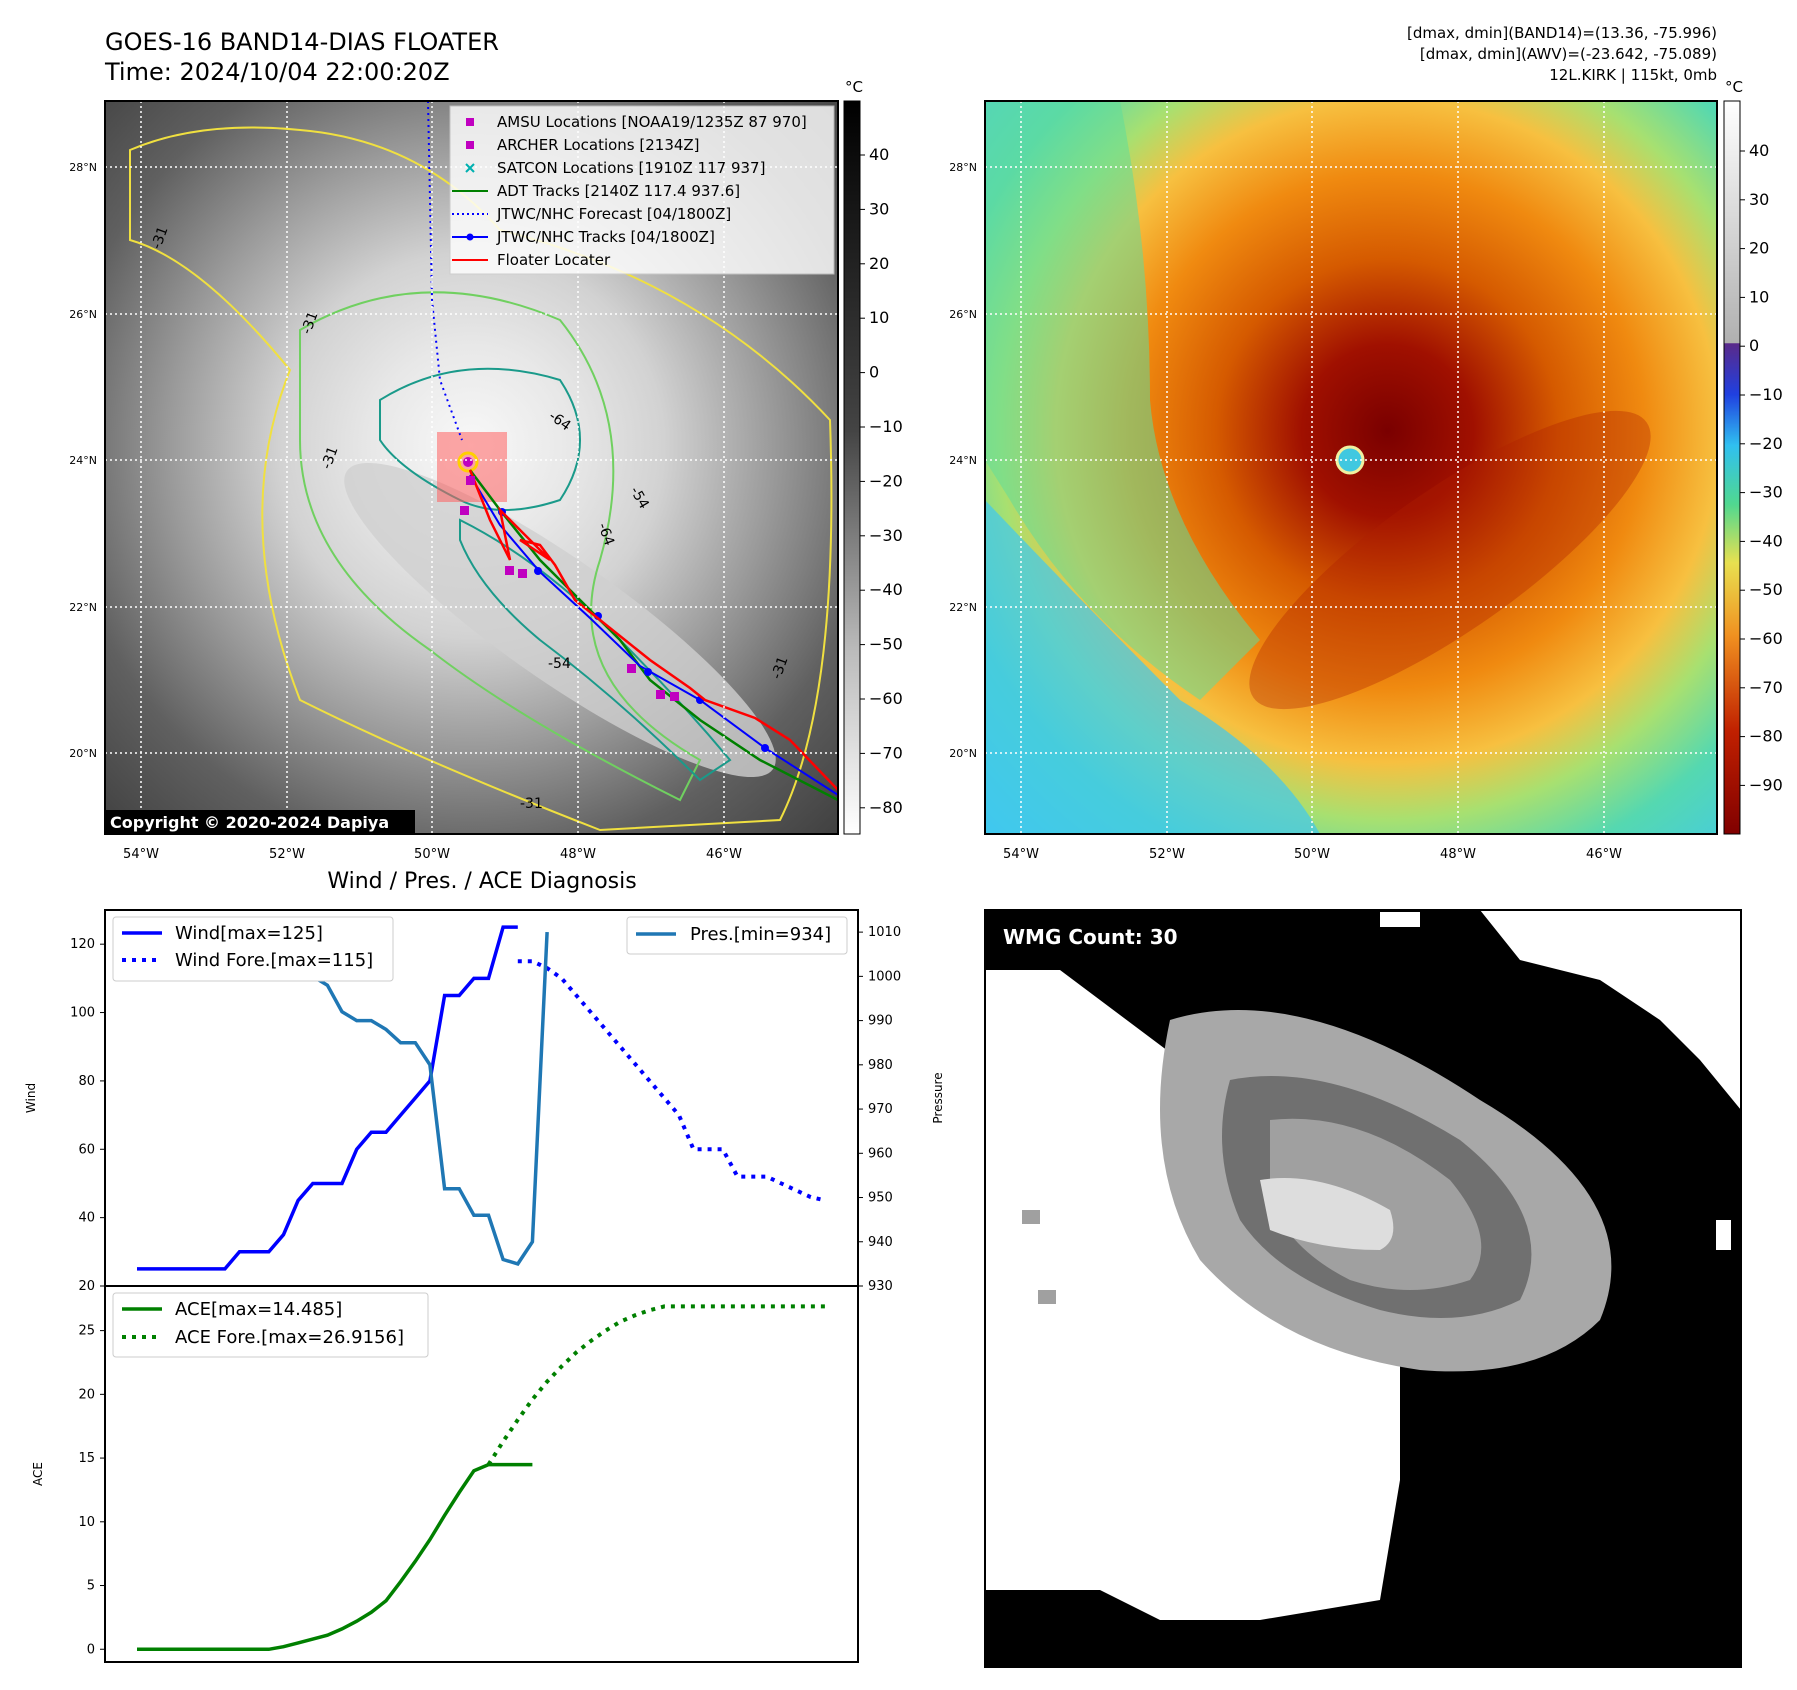 This screenshot has width=1797, height=1690. What do you see at coordinates (86, 1286) in the screenshot?
I see `y-tick-label: 20` at bounding box center [86, 1286].